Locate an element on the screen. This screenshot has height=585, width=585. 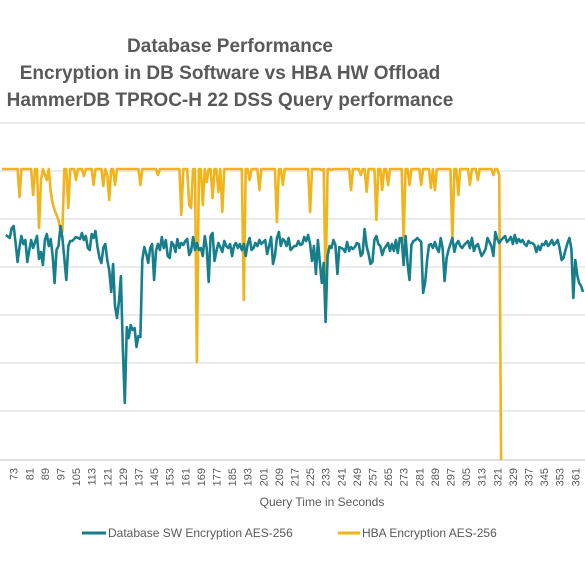
x-tick-label-257: 257 is located at coordinates (373, 477).